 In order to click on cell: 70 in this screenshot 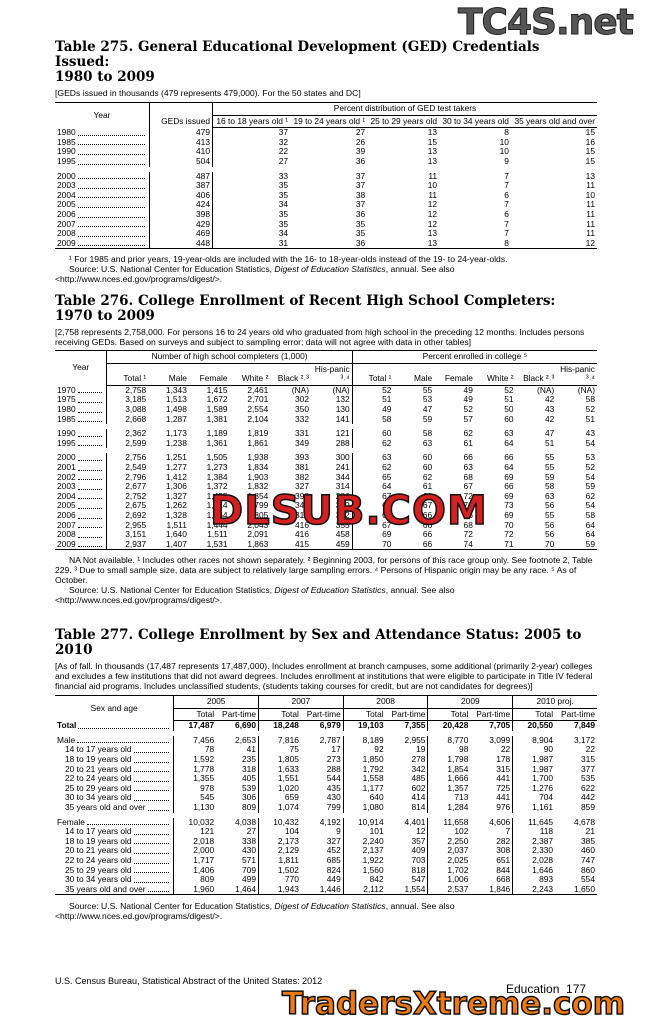, I will do `click(509, 524)`.